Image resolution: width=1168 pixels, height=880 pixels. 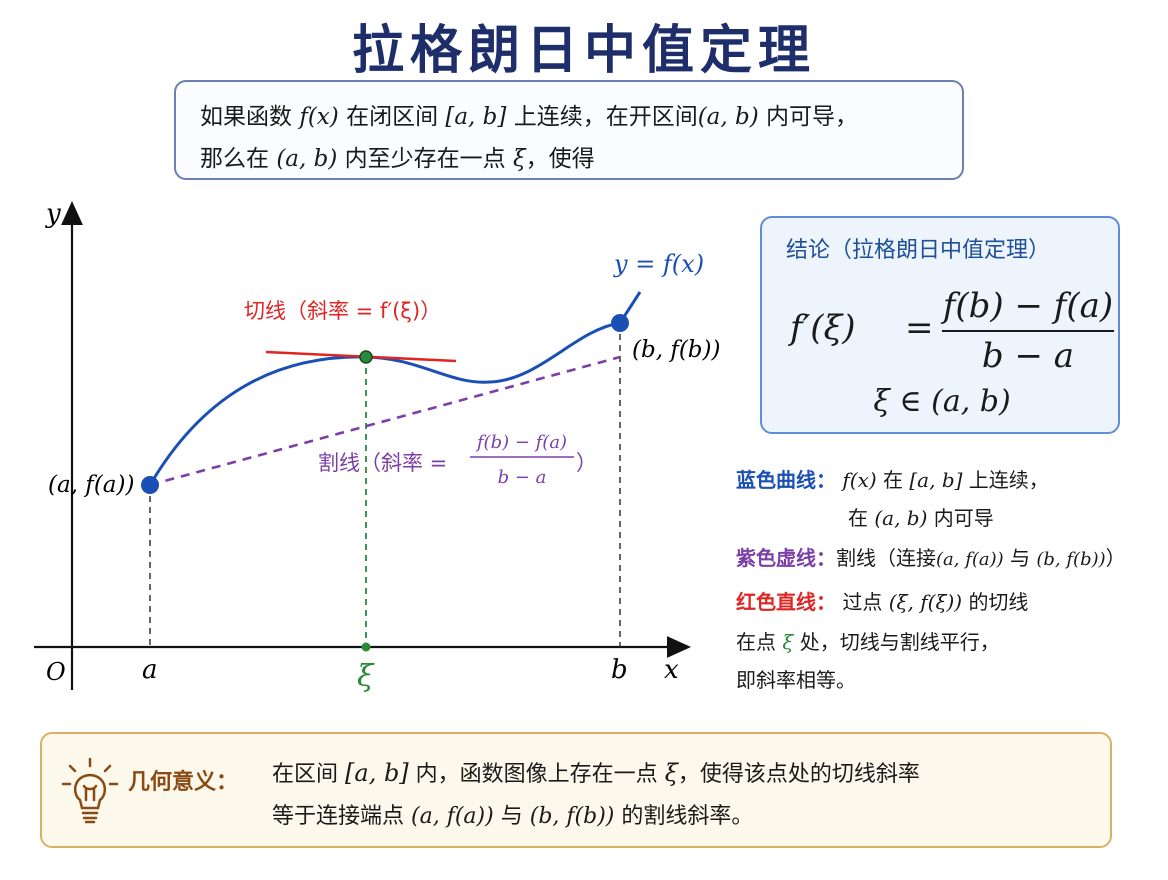 What do you see at coordinates (882, 602) in the screenshot?
I see `legend-red-row: 红色直线： 过点 (ξ, f(ξ)) 的切线` at bounding box center [882, 602].